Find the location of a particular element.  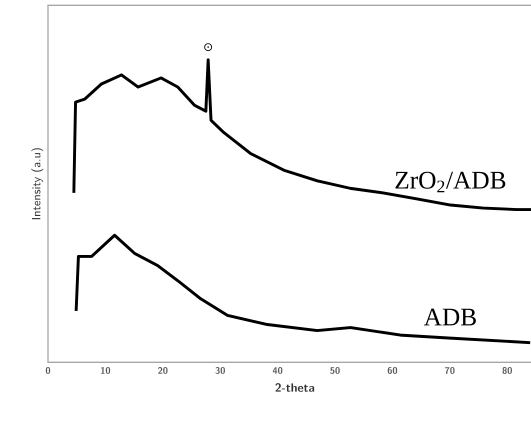

x-tick-label: 0 is located at coordinates (48, 370).